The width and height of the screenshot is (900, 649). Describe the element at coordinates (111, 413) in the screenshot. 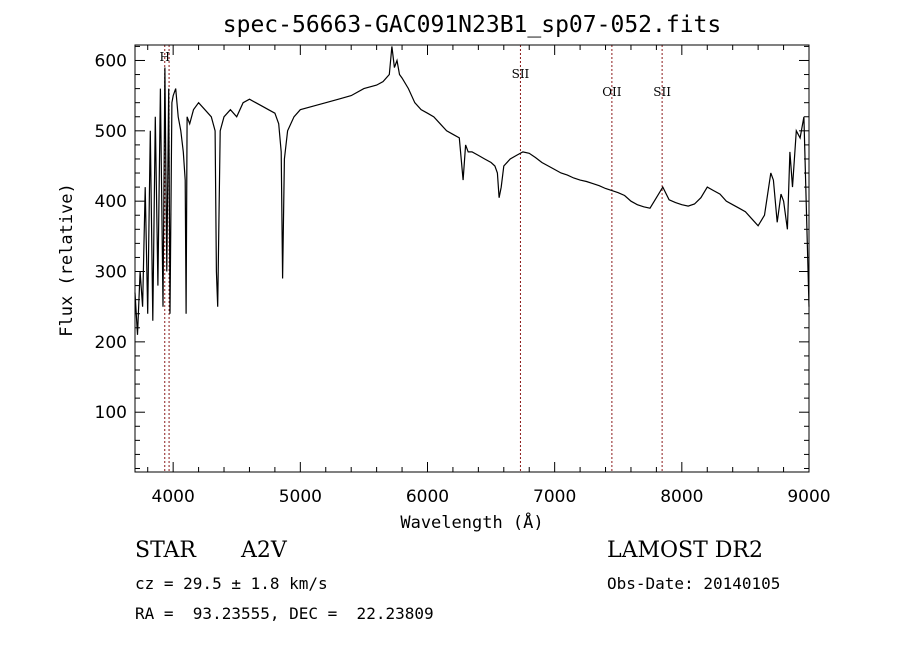

I see `y-tick-label: 100` at that location.